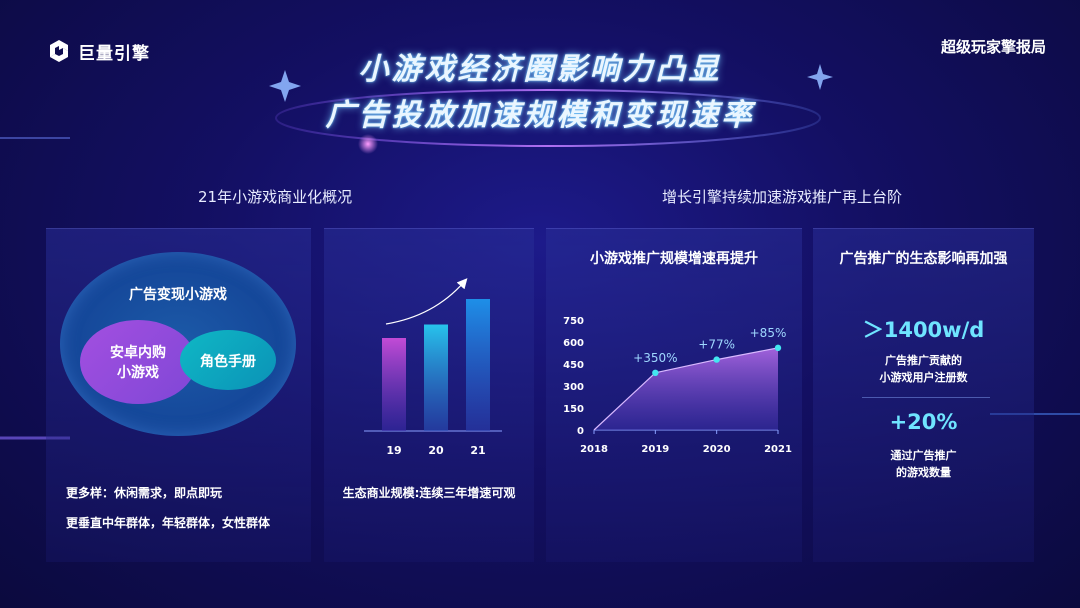  I want to click on annotation-2021: +85%, so click(768, 333).